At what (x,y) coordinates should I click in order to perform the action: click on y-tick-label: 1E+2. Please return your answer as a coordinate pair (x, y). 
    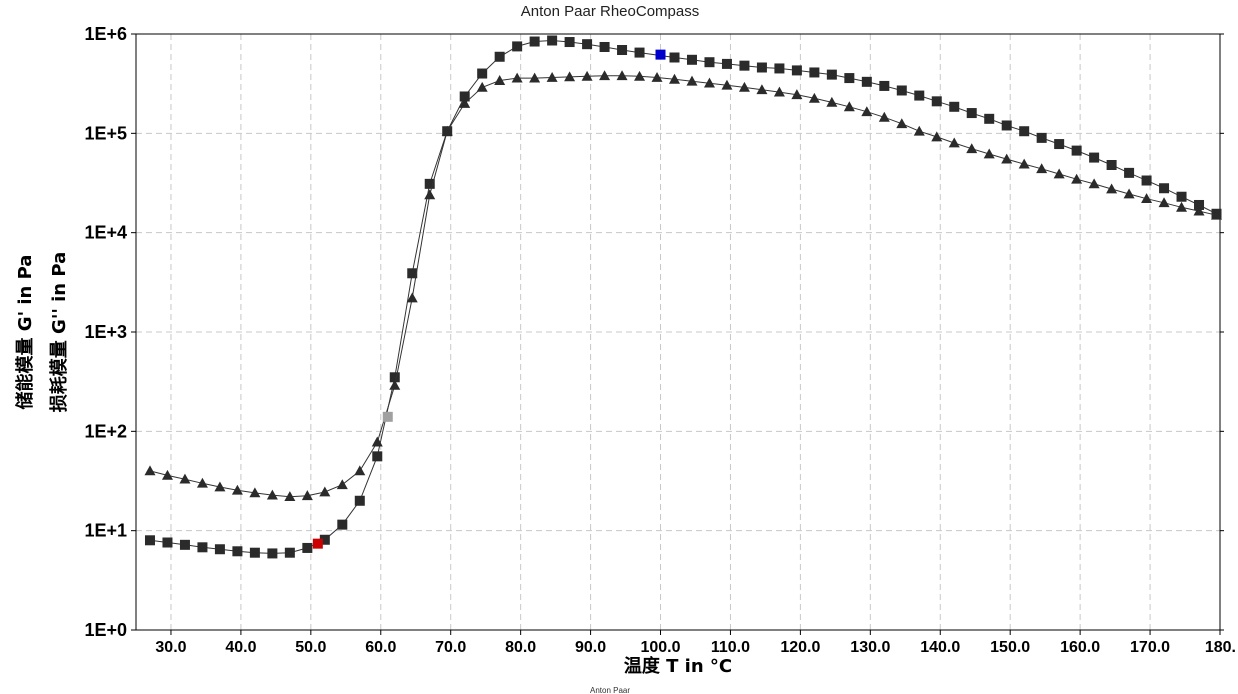
    Looking at the image, I should click on (105, 431).